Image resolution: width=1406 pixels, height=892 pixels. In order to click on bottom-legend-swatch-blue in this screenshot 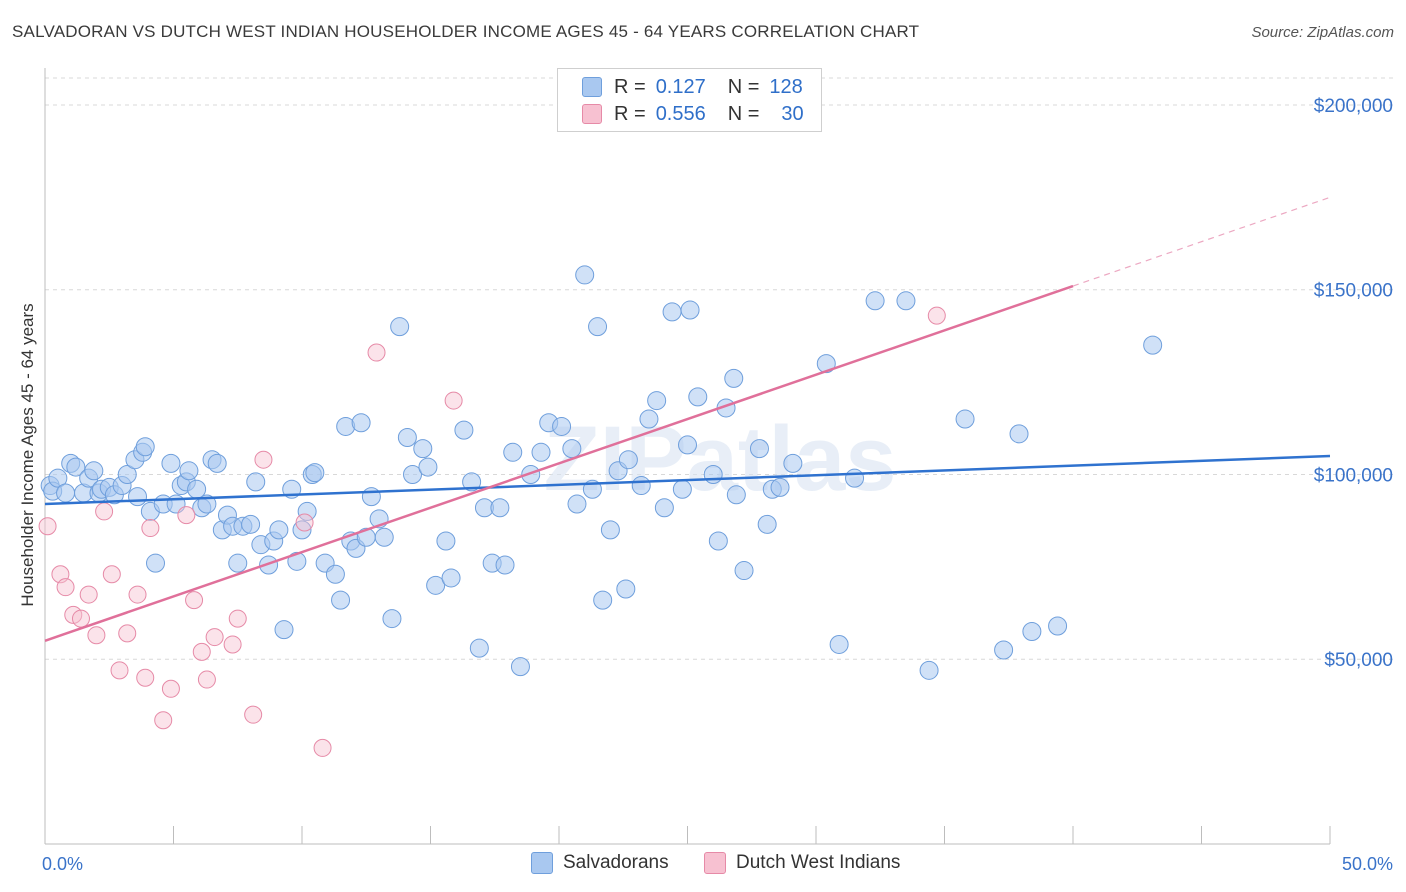, I will do `click(542, 863)`.